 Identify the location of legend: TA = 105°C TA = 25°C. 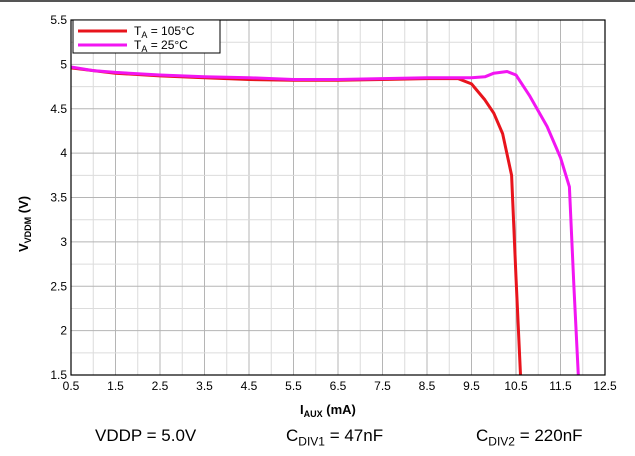
(146, 36).